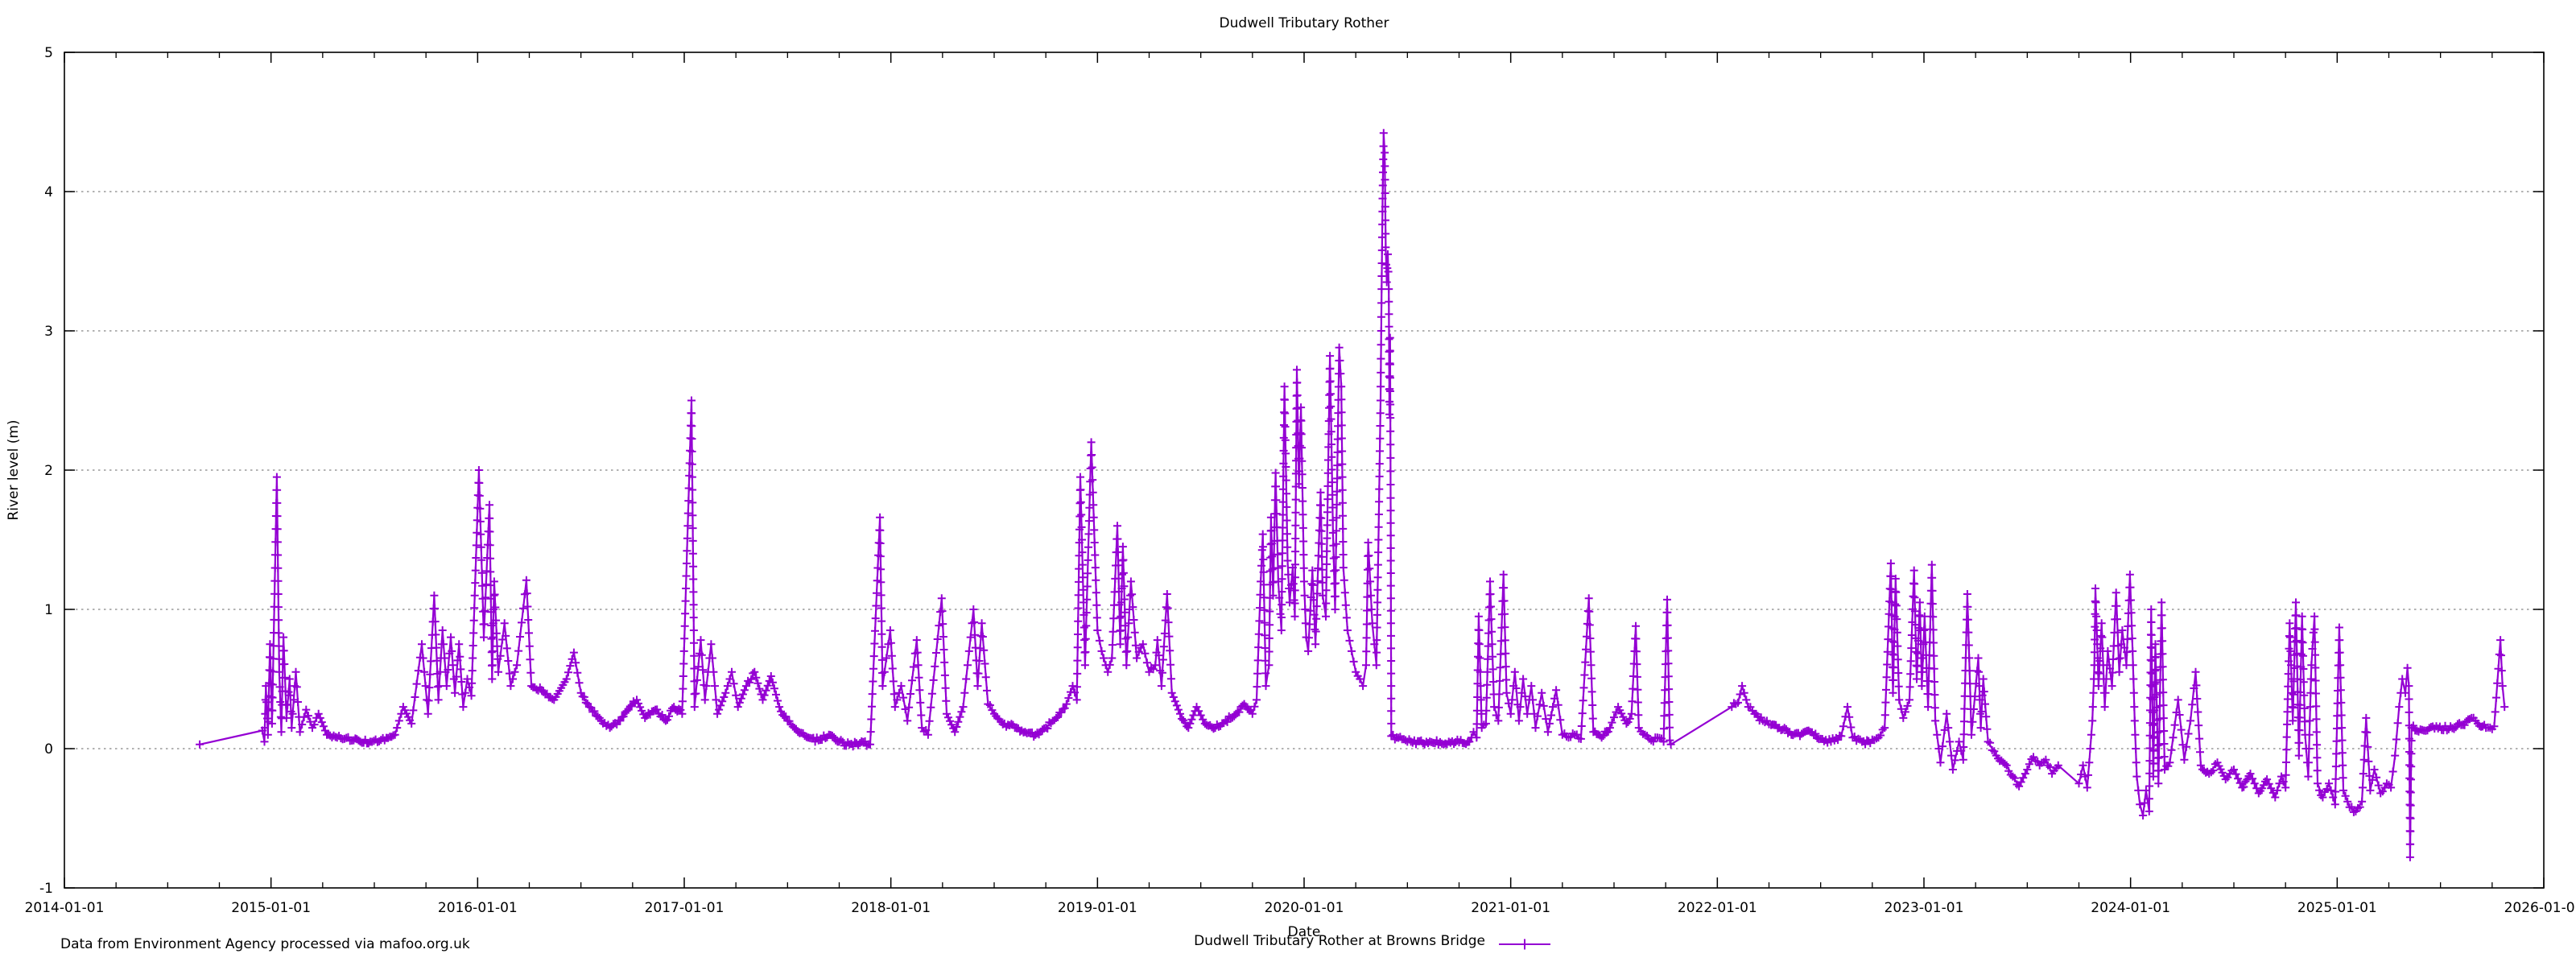 The height and width of the screenshot is (966, 2576). I want to click on y-tick-label: 0, so click(48, 749).